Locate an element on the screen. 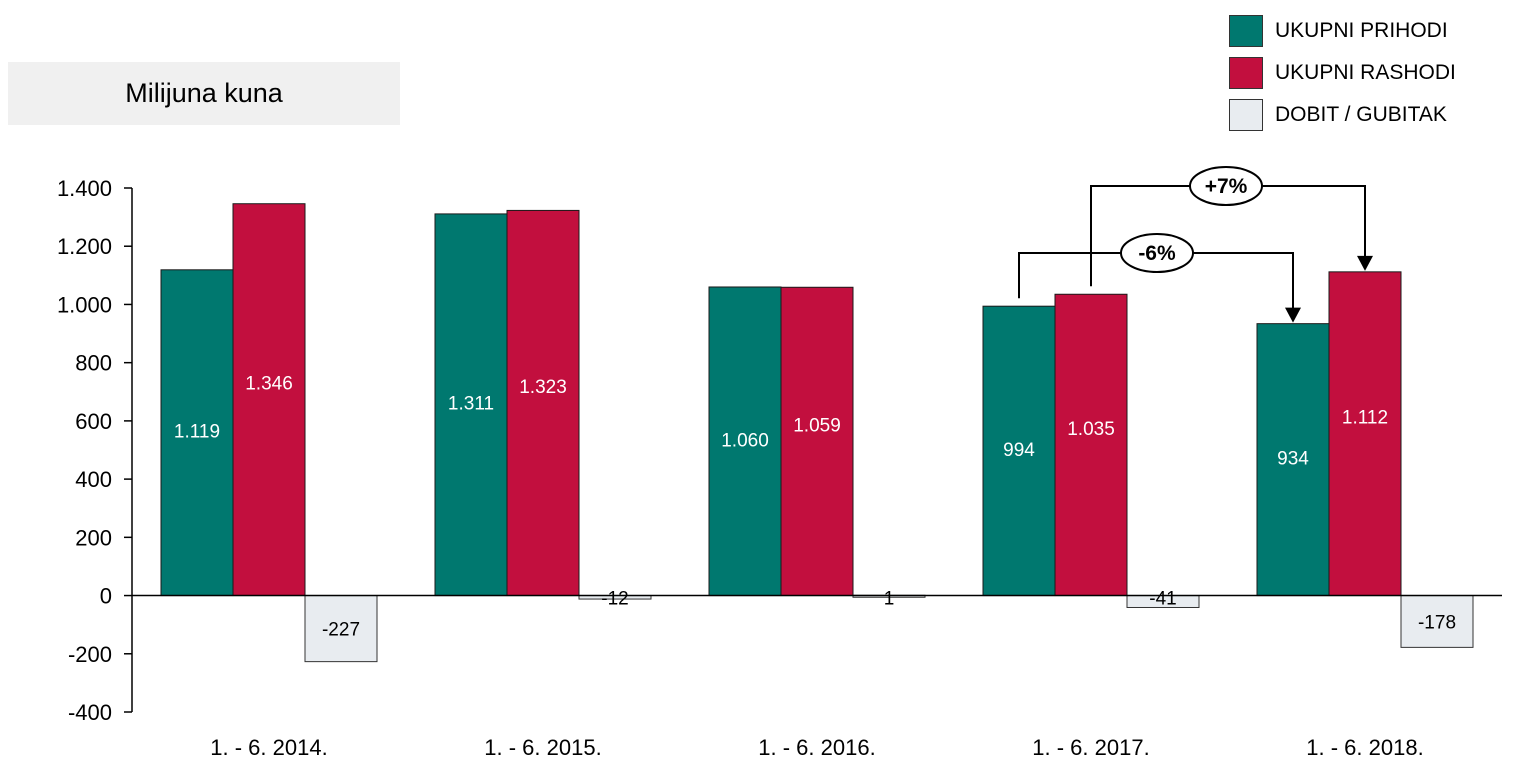 The image size is (1519, 768). annotation-minus6-bubble is located at coordinates (1157, 253).